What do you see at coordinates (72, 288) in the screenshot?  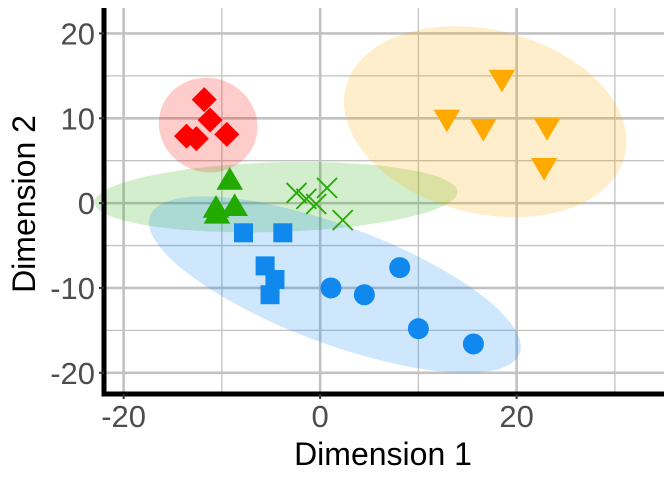 I see `y-tick-label: -10` at bounding box center [72, 288].